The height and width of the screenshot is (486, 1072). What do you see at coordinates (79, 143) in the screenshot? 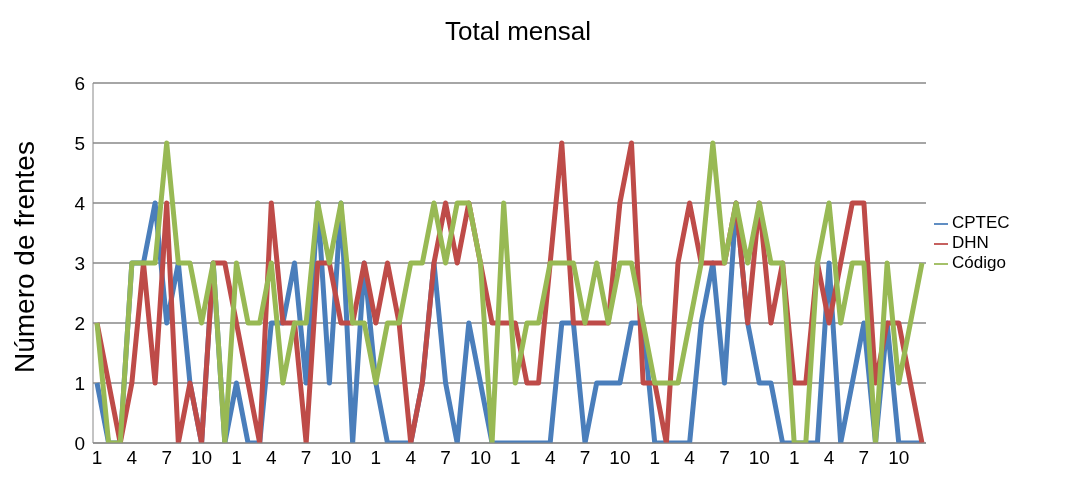
I see `y-tick-label: 5` at bounding box center [79, 143].